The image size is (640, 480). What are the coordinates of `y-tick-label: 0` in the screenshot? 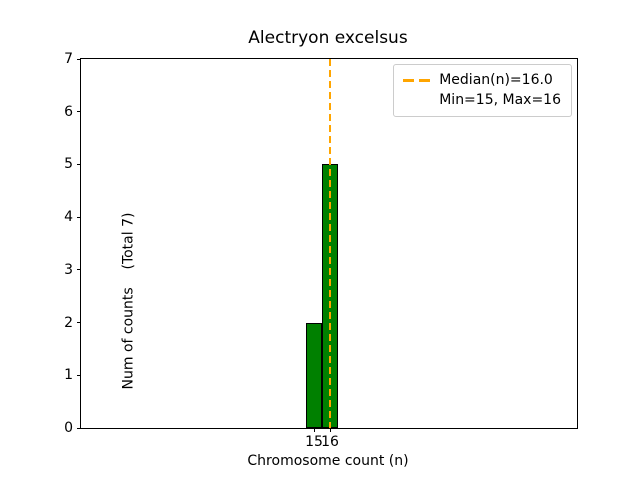 It's located at (68, 428).